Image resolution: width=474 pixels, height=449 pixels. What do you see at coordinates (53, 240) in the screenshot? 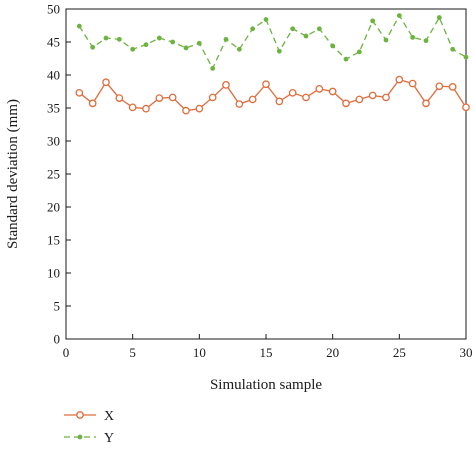
I see `y-tick-label: 15` at bounding box center [53, 240].